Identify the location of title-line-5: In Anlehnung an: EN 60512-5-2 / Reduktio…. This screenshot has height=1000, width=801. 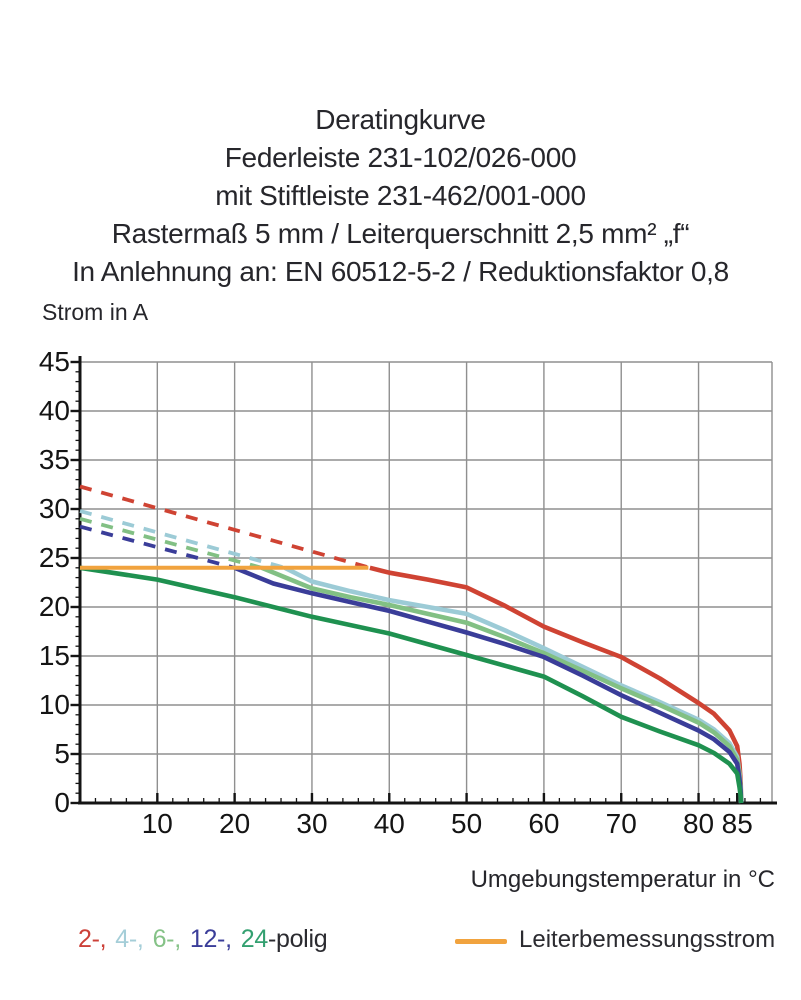
(400, 271).